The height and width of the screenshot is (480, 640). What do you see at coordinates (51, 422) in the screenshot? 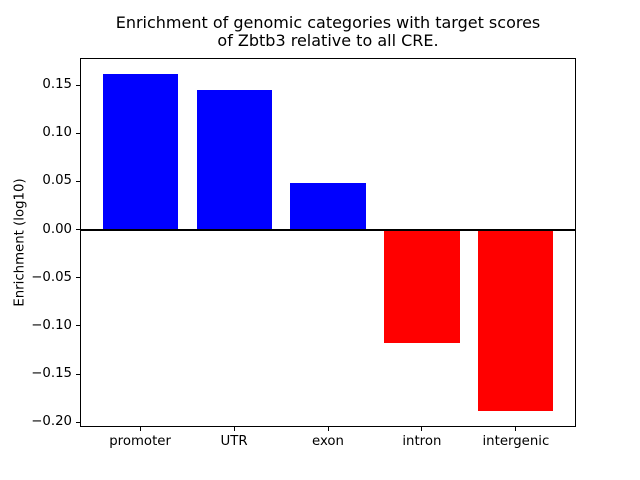
I see `y-tick-label: −0.20` at bounding box center [51, 422].